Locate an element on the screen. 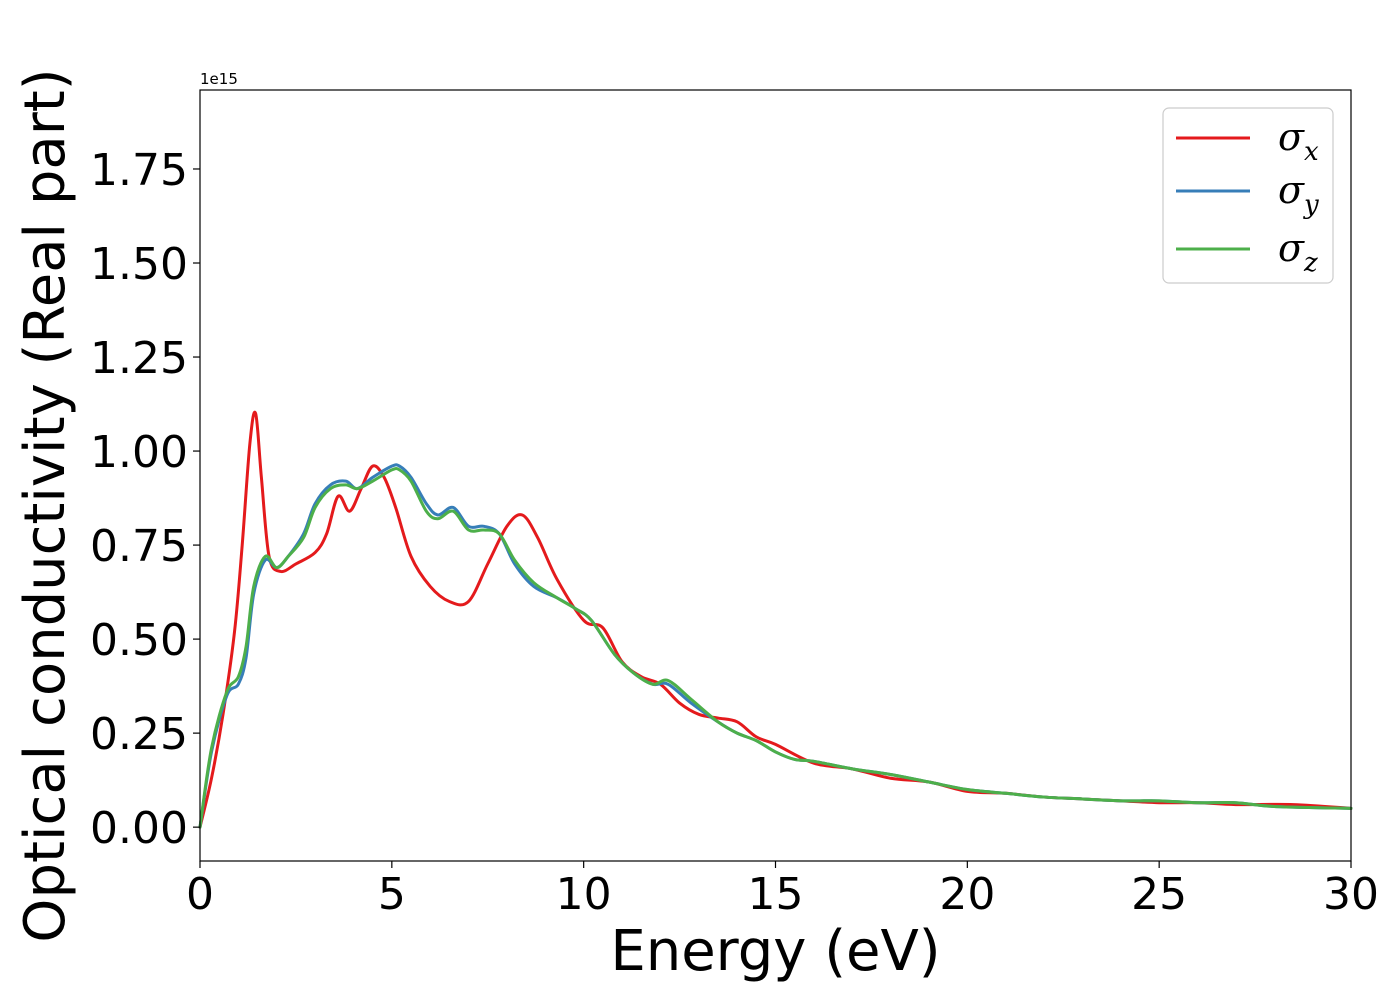  y-tick-label: 0.75 is located at coordinates (139, 546).